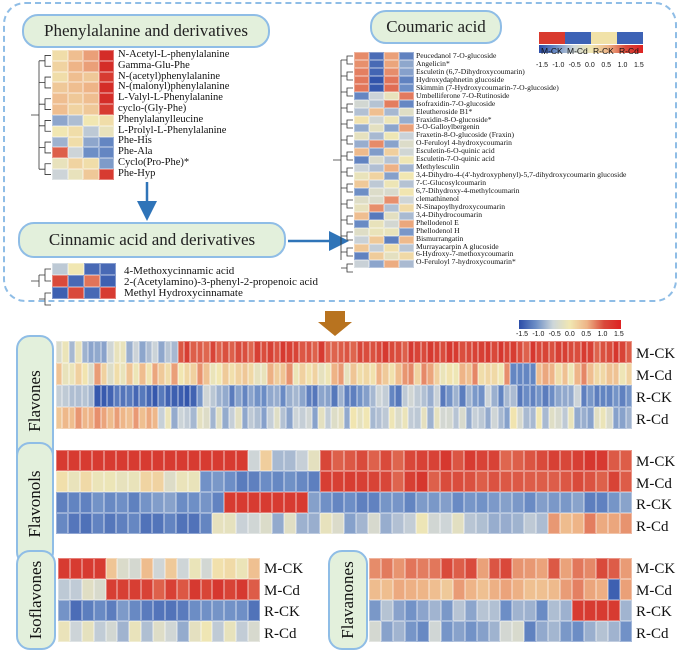 This screenshot has height=657, width=685. What do you see at coordinates (161, 119) in the screenshot?
I see `compound-label: Phenylalanylleucine` at bounding box center [161, 119].